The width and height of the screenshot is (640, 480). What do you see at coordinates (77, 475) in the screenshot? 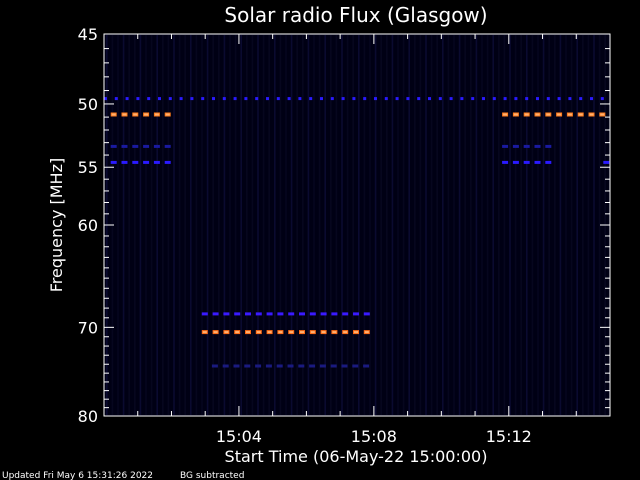
I see `updated-timestamp: Updated Fri May 6 15:31:26 2022` at bounding box center [77, 475].